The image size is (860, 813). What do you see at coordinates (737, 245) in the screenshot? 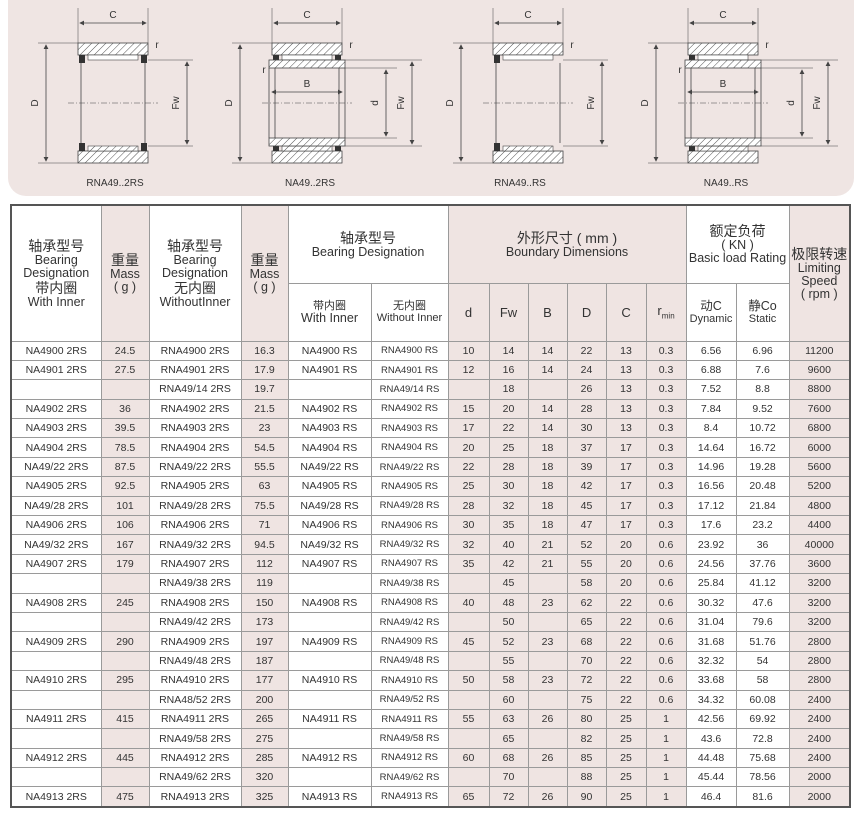
I see `header-unit: ( KN )` at bounding box center [737, 245].